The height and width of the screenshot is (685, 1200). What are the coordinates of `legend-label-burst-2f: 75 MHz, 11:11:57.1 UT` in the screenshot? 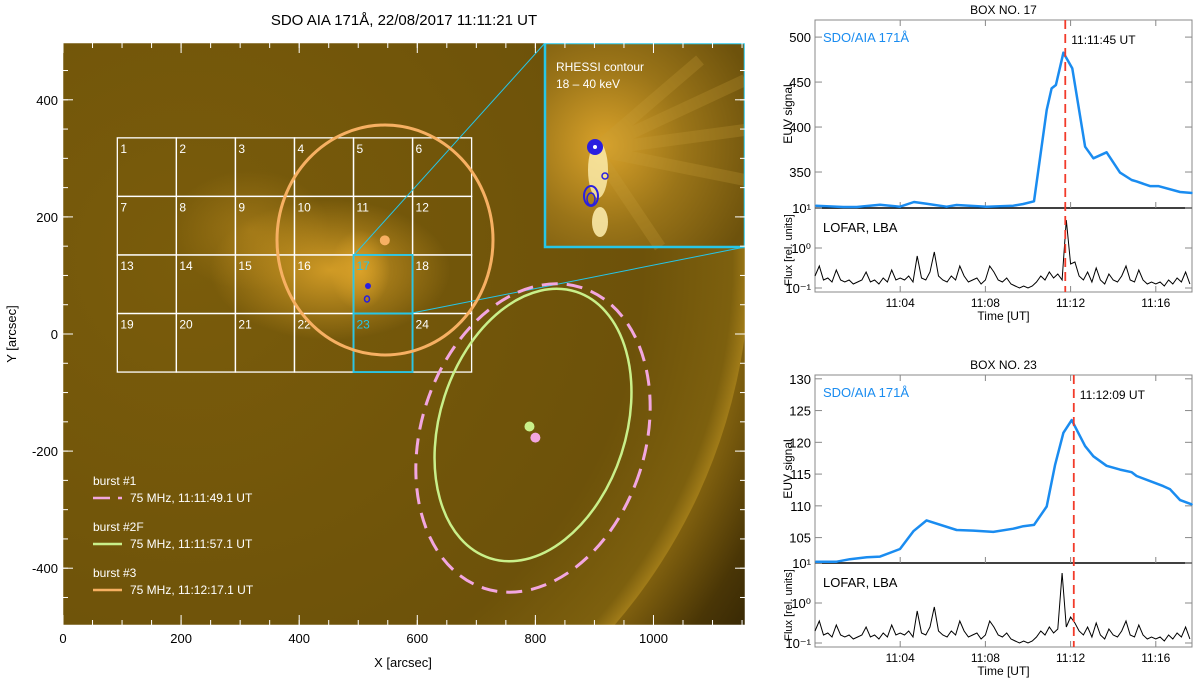 It's located at (191, 544).